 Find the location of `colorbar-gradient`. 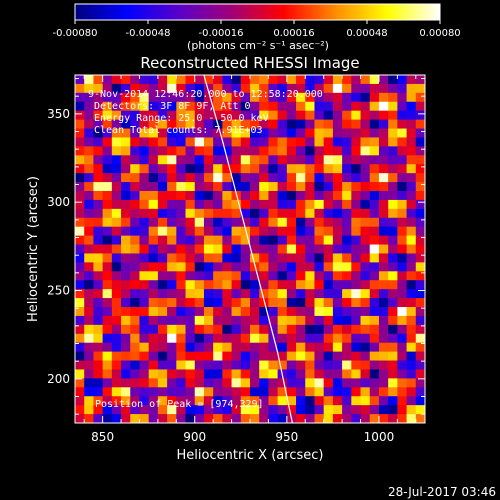

colorbar-gradient is located at coordinates (257, 12).